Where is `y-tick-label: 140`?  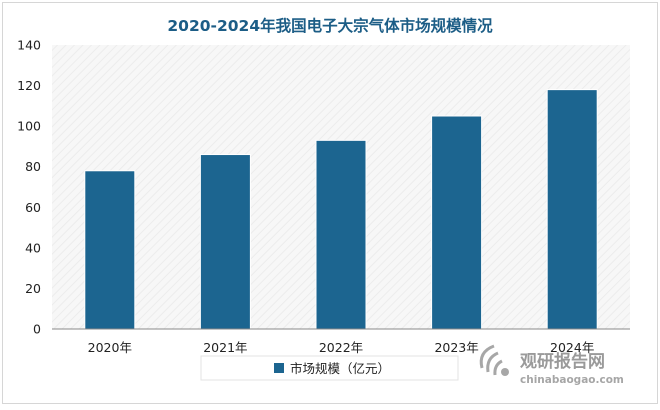
y-tick-label: 140 is located at coordinates (29, 45).